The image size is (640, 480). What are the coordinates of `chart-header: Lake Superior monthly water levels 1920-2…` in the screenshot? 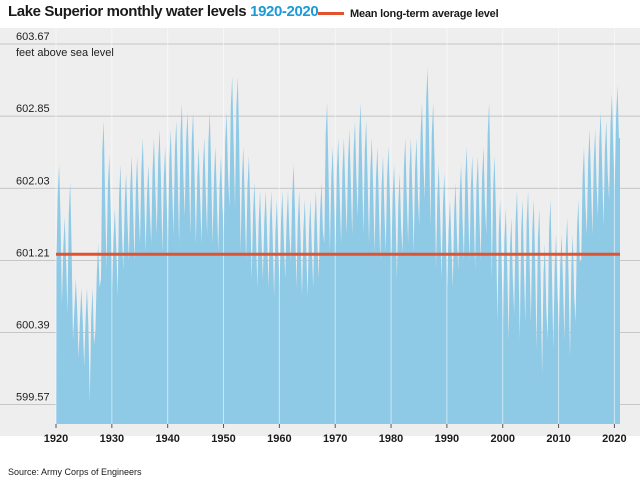 It's located at (320, 13).